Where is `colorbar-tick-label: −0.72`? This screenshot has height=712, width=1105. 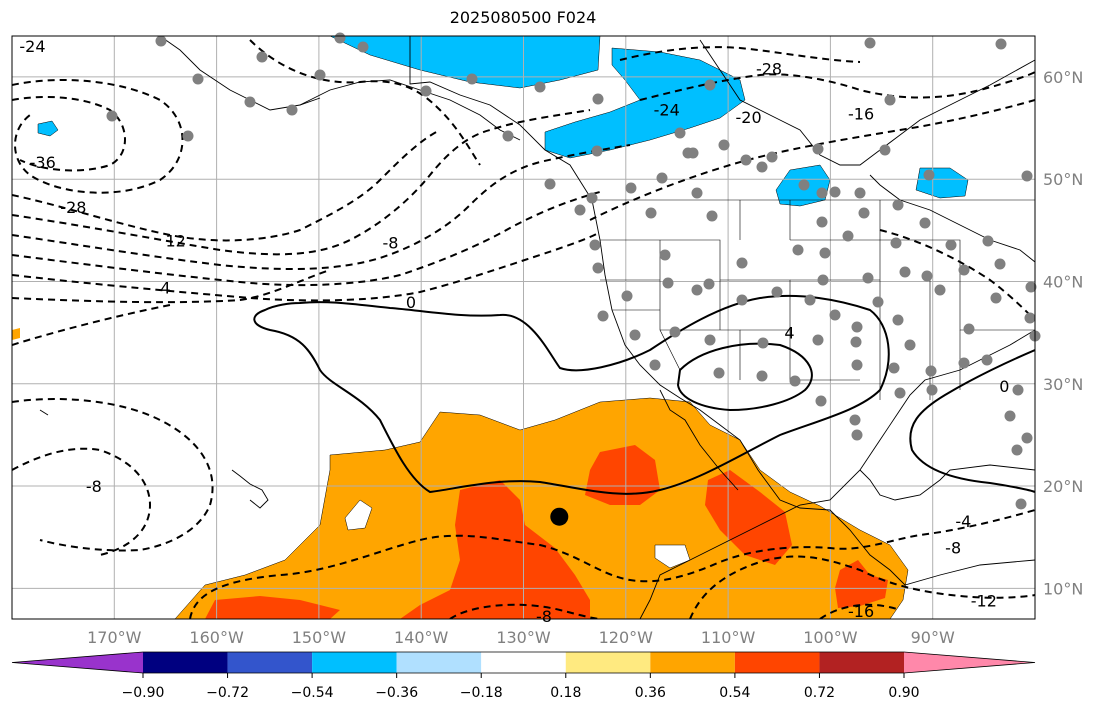
colorbar-tick-label: −0.72 is located at coordinates (227, 693).